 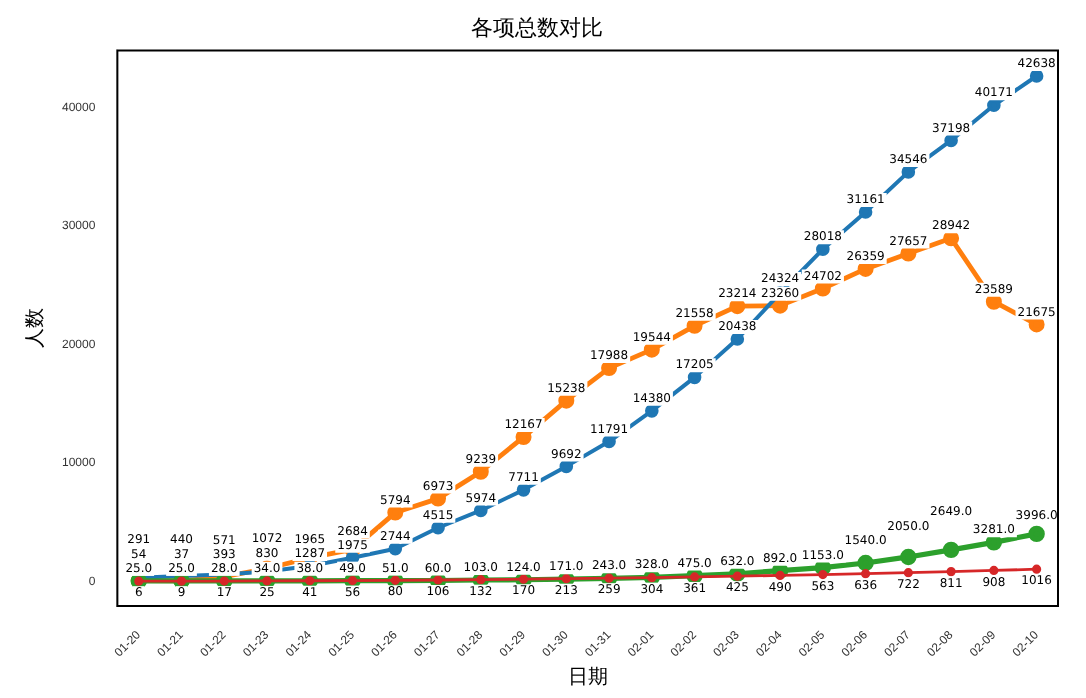 What do you see at coordinates (36, 328) in the screenshot?
I see `y-axis-title: 人数` at bounding box center [36, 328].